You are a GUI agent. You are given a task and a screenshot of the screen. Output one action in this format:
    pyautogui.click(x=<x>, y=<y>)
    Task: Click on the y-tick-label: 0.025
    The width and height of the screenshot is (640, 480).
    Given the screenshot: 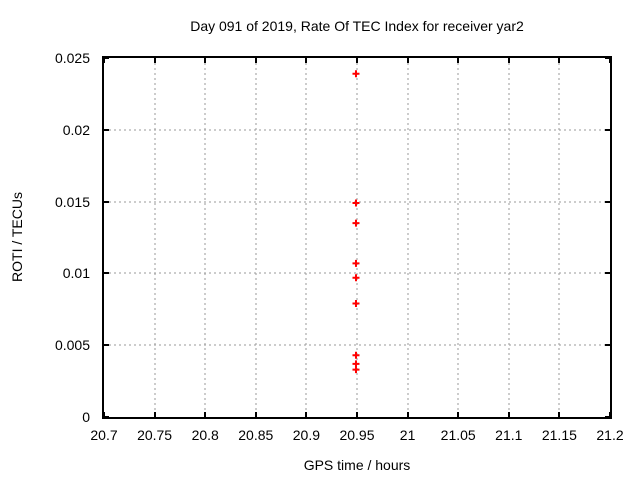 What is the action you would take?
    pyautogui.click(x=72, y=58)
    